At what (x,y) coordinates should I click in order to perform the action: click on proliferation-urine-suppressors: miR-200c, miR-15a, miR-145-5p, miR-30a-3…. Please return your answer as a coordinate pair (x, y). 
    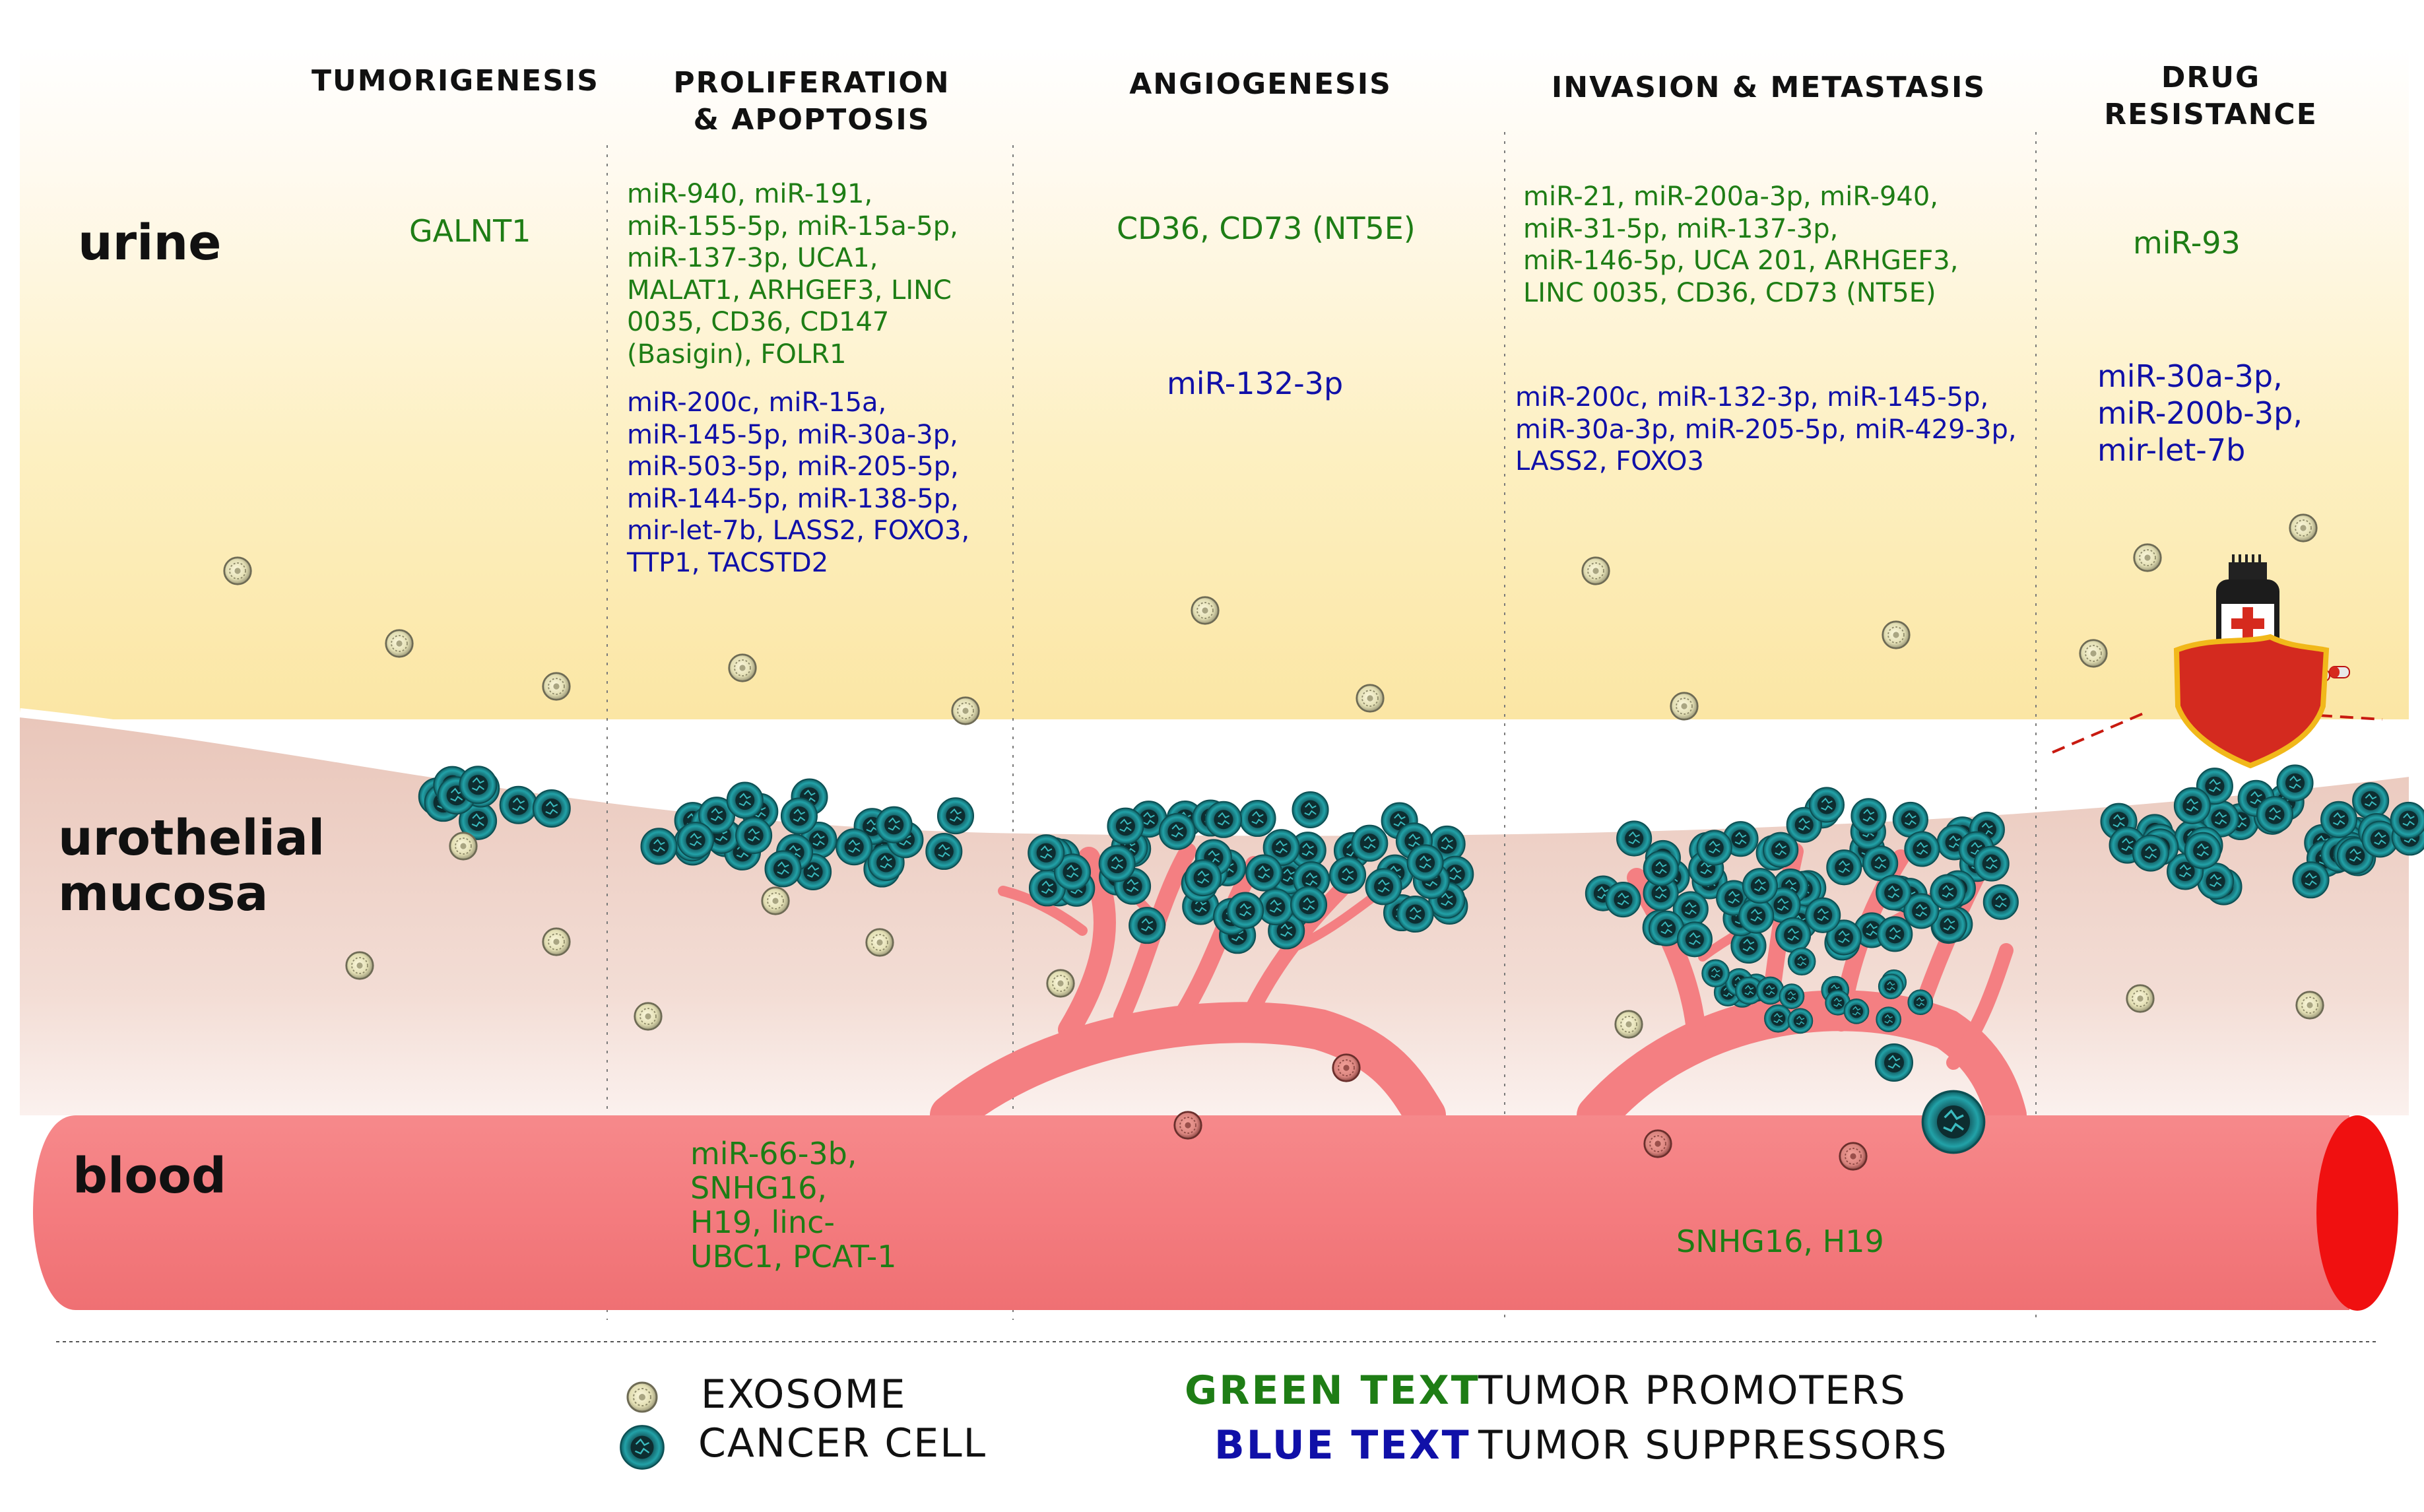
    Looking at the image, I should click on (798, 483).